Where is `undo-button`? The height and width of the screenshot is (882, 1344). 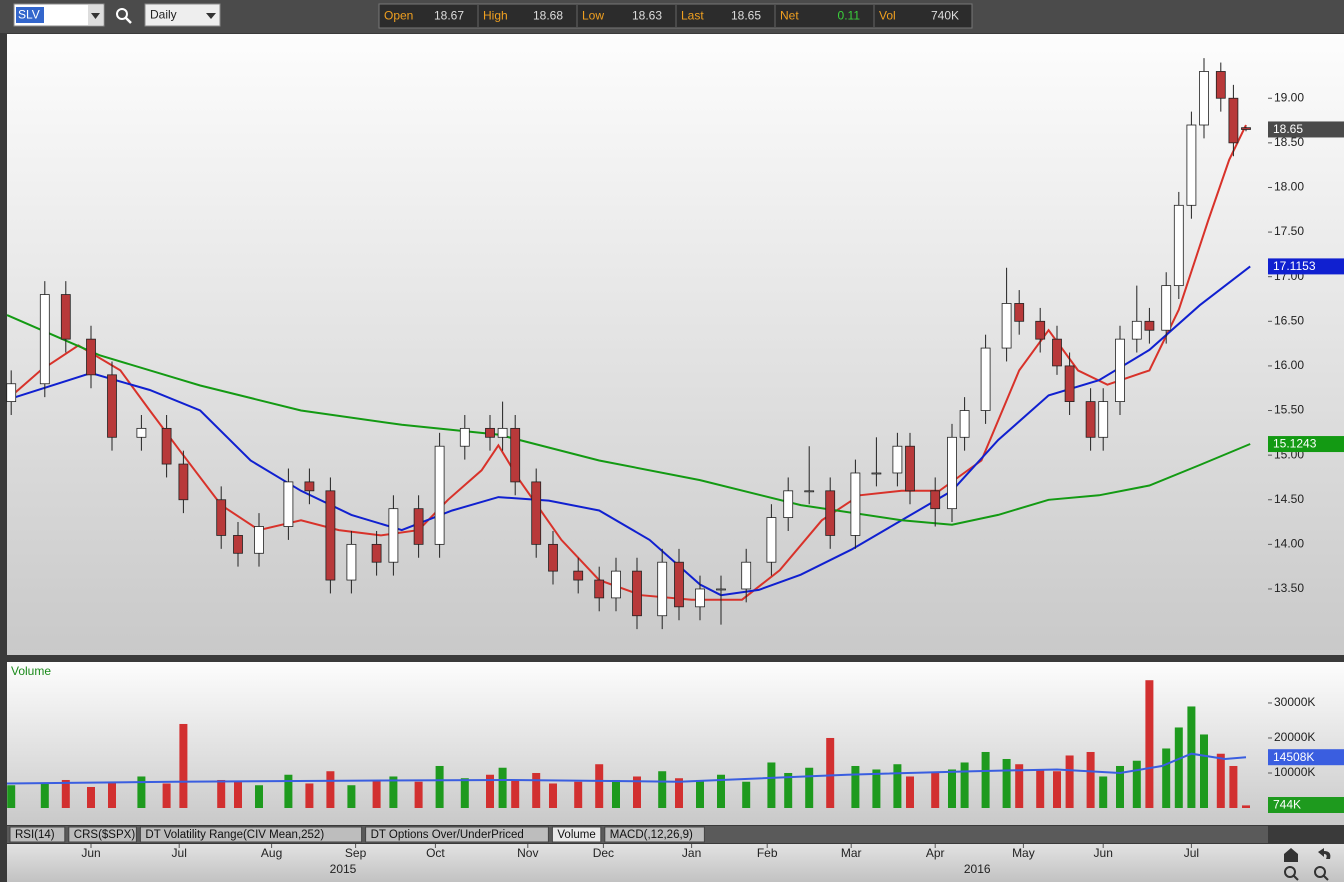 undo-button is located at coordinates (1324, 853).